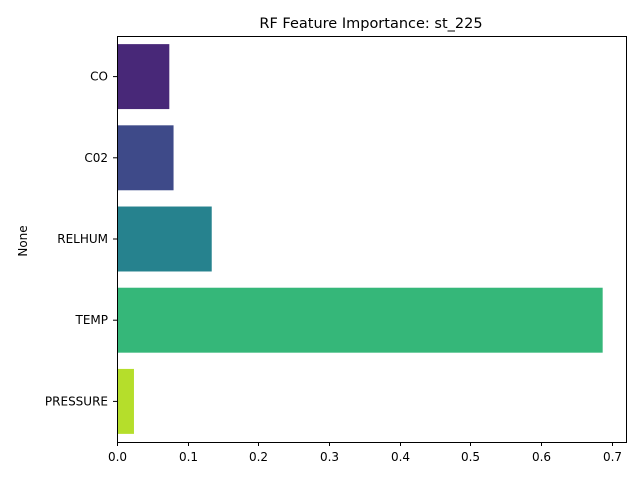 The height and width of the screenshot is (484, 640). I want to click on x-tick-label: 0.2, so click(258, 457).